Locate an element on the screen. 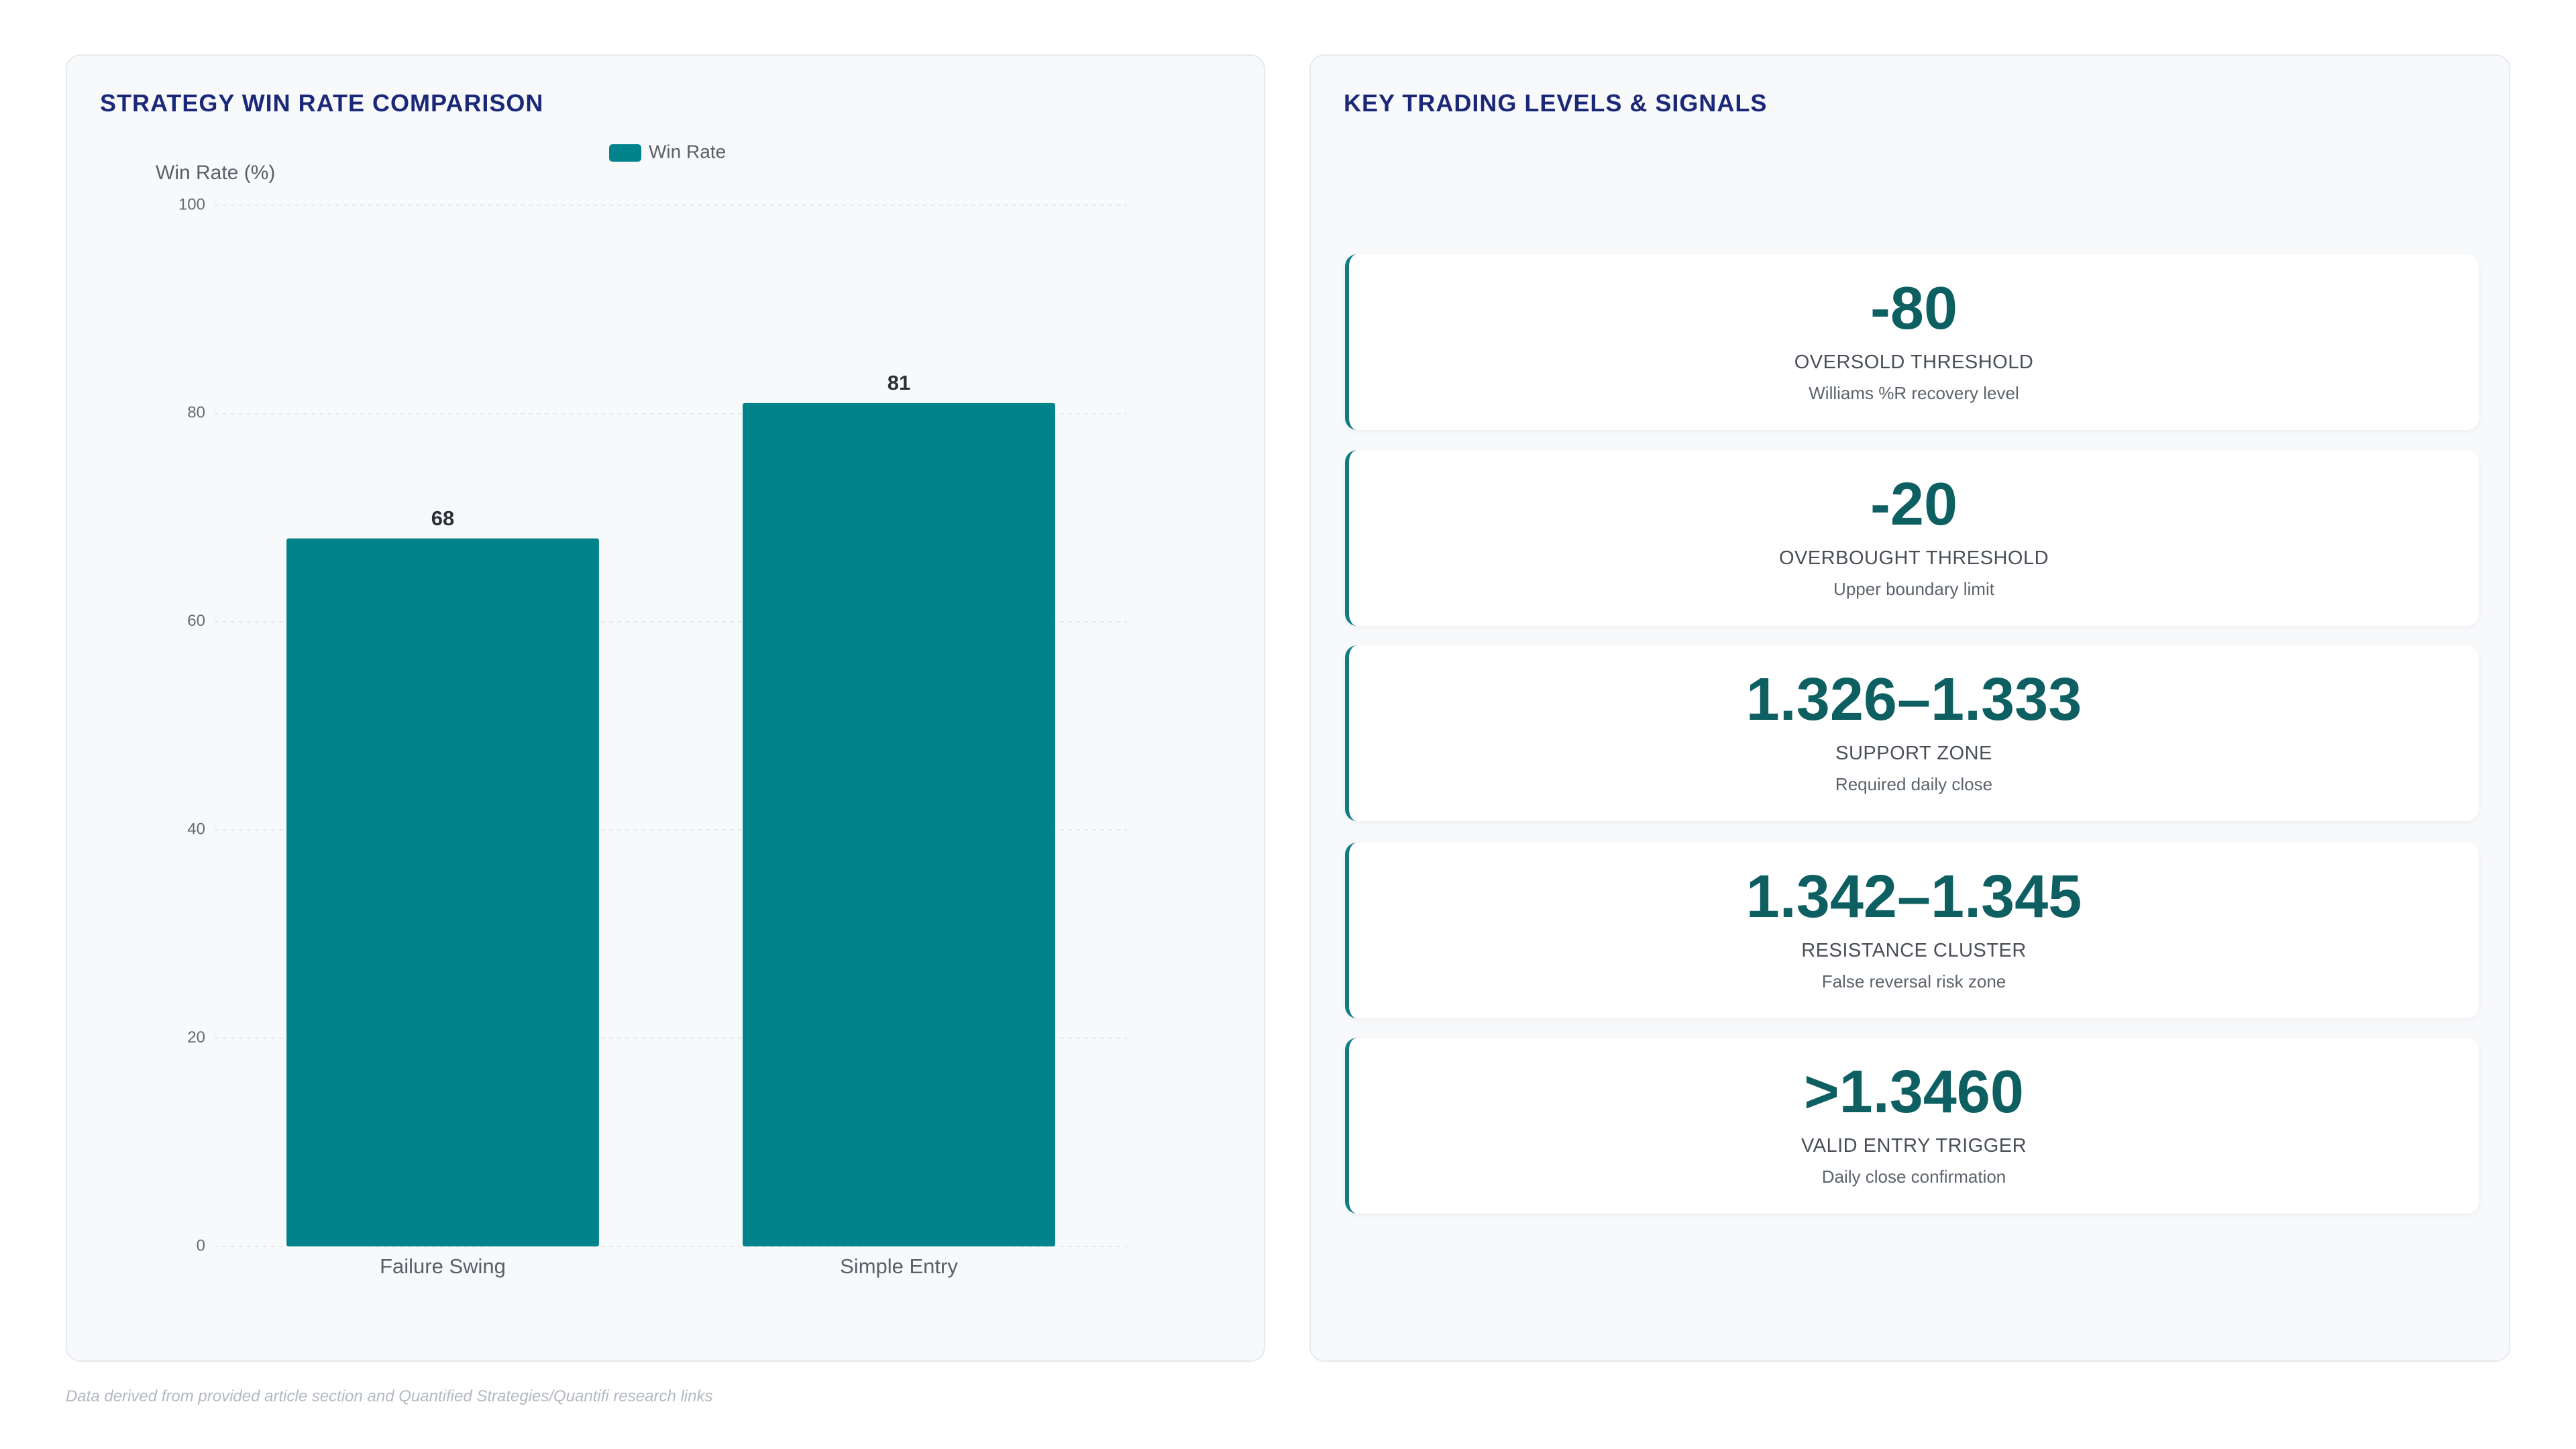 This screenshot has height=1449, width=2576. x-tick-label: Failure Swing is located at coordinates (443, 1266).